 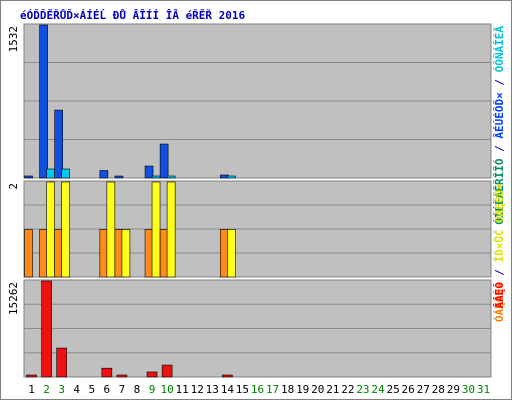 I want to click on chart-title: éÓĎĎĚŘŮĎ×ÁÍÉĹ ĐŮ ÂÎÍÍ ÎÂ éŘĚŘ 2016, so click(x=133, y=15).